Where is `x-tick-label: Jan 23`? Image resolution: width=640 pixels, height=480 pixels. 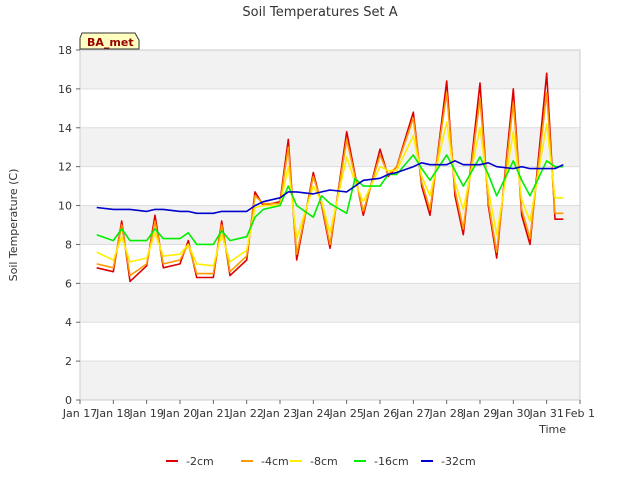 x-tick-label: Jan 23 is located at coordinates (279, 413).